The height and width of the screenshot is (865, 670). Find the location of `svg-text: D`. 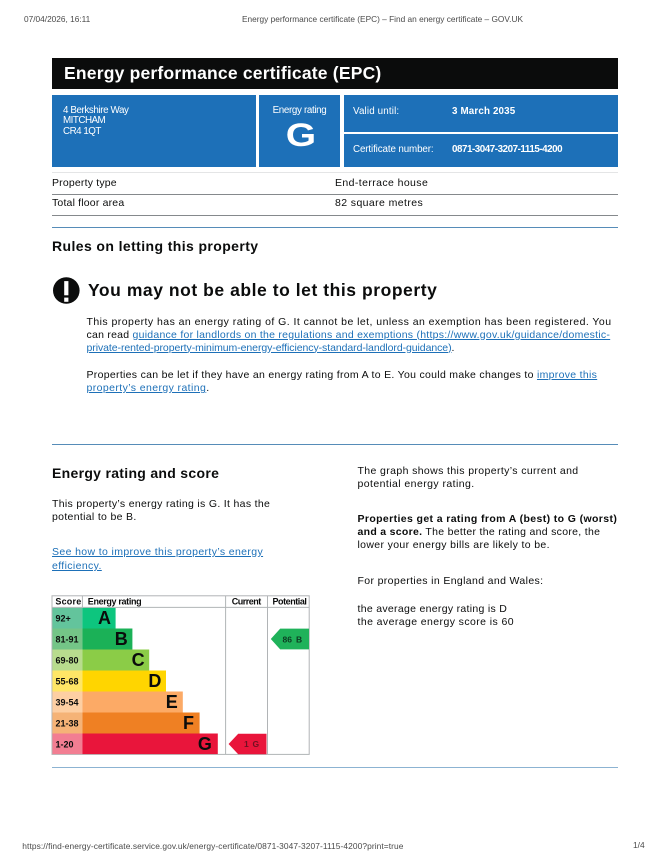

svg-text: D is located at coordinates (154, 681).